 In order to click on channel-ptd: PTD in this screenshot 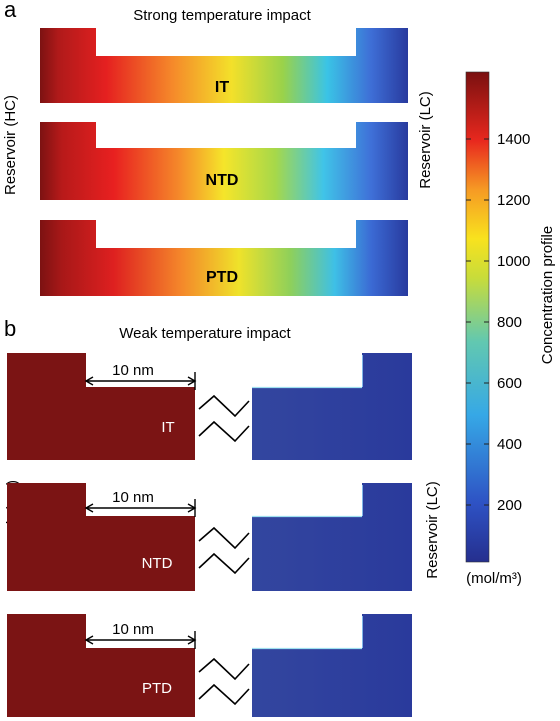, I will do `click(224, 258)`.